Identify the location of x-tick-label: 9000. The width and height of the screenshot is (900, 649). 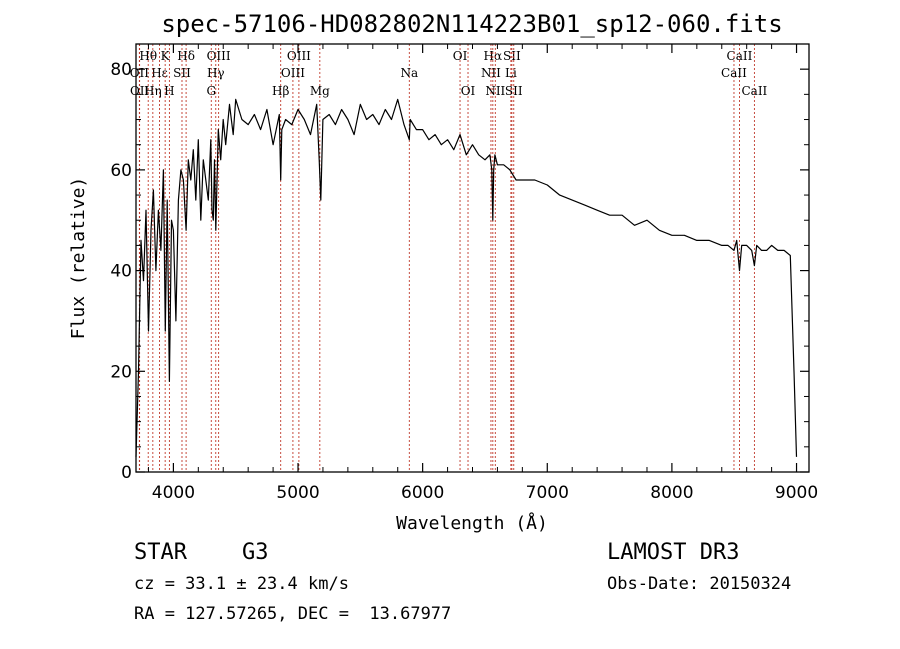
(796, 493).